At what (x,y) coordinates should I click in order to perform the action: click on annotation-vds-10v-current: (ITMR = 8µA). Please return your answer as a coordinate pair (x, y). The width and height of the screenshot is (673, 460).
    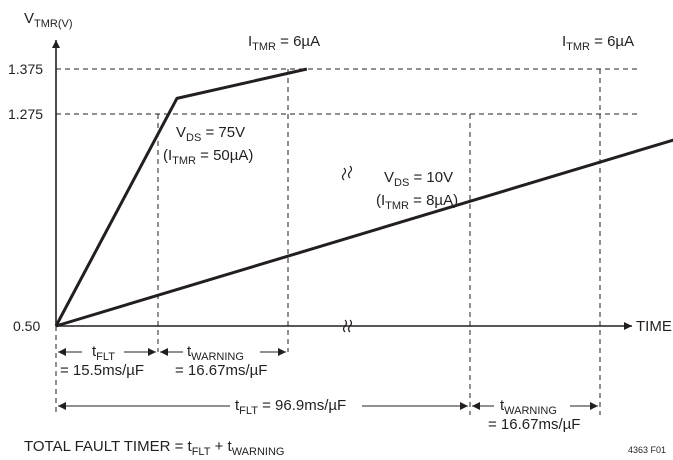
    Looking at the image, I should click on (417, 202).